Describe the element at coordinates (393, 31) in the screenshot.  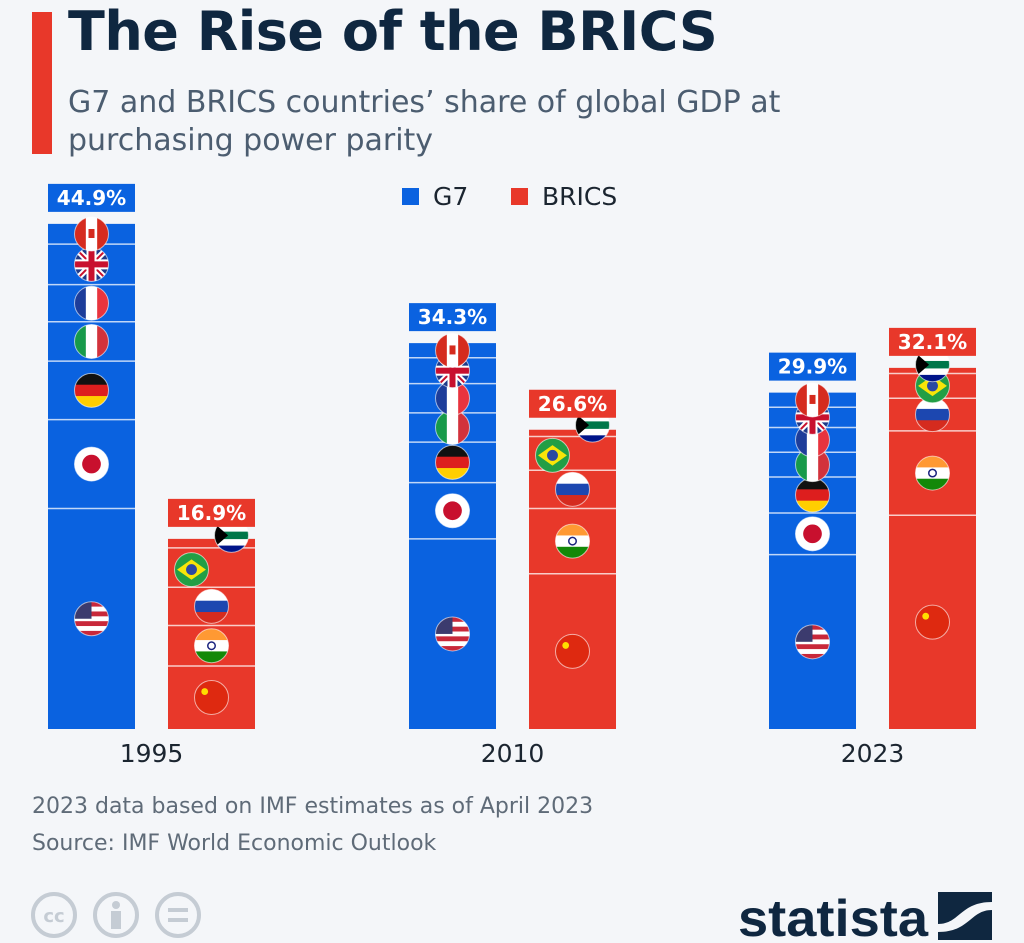
I see `chart-title: The Rise of the BRICS` at that location.